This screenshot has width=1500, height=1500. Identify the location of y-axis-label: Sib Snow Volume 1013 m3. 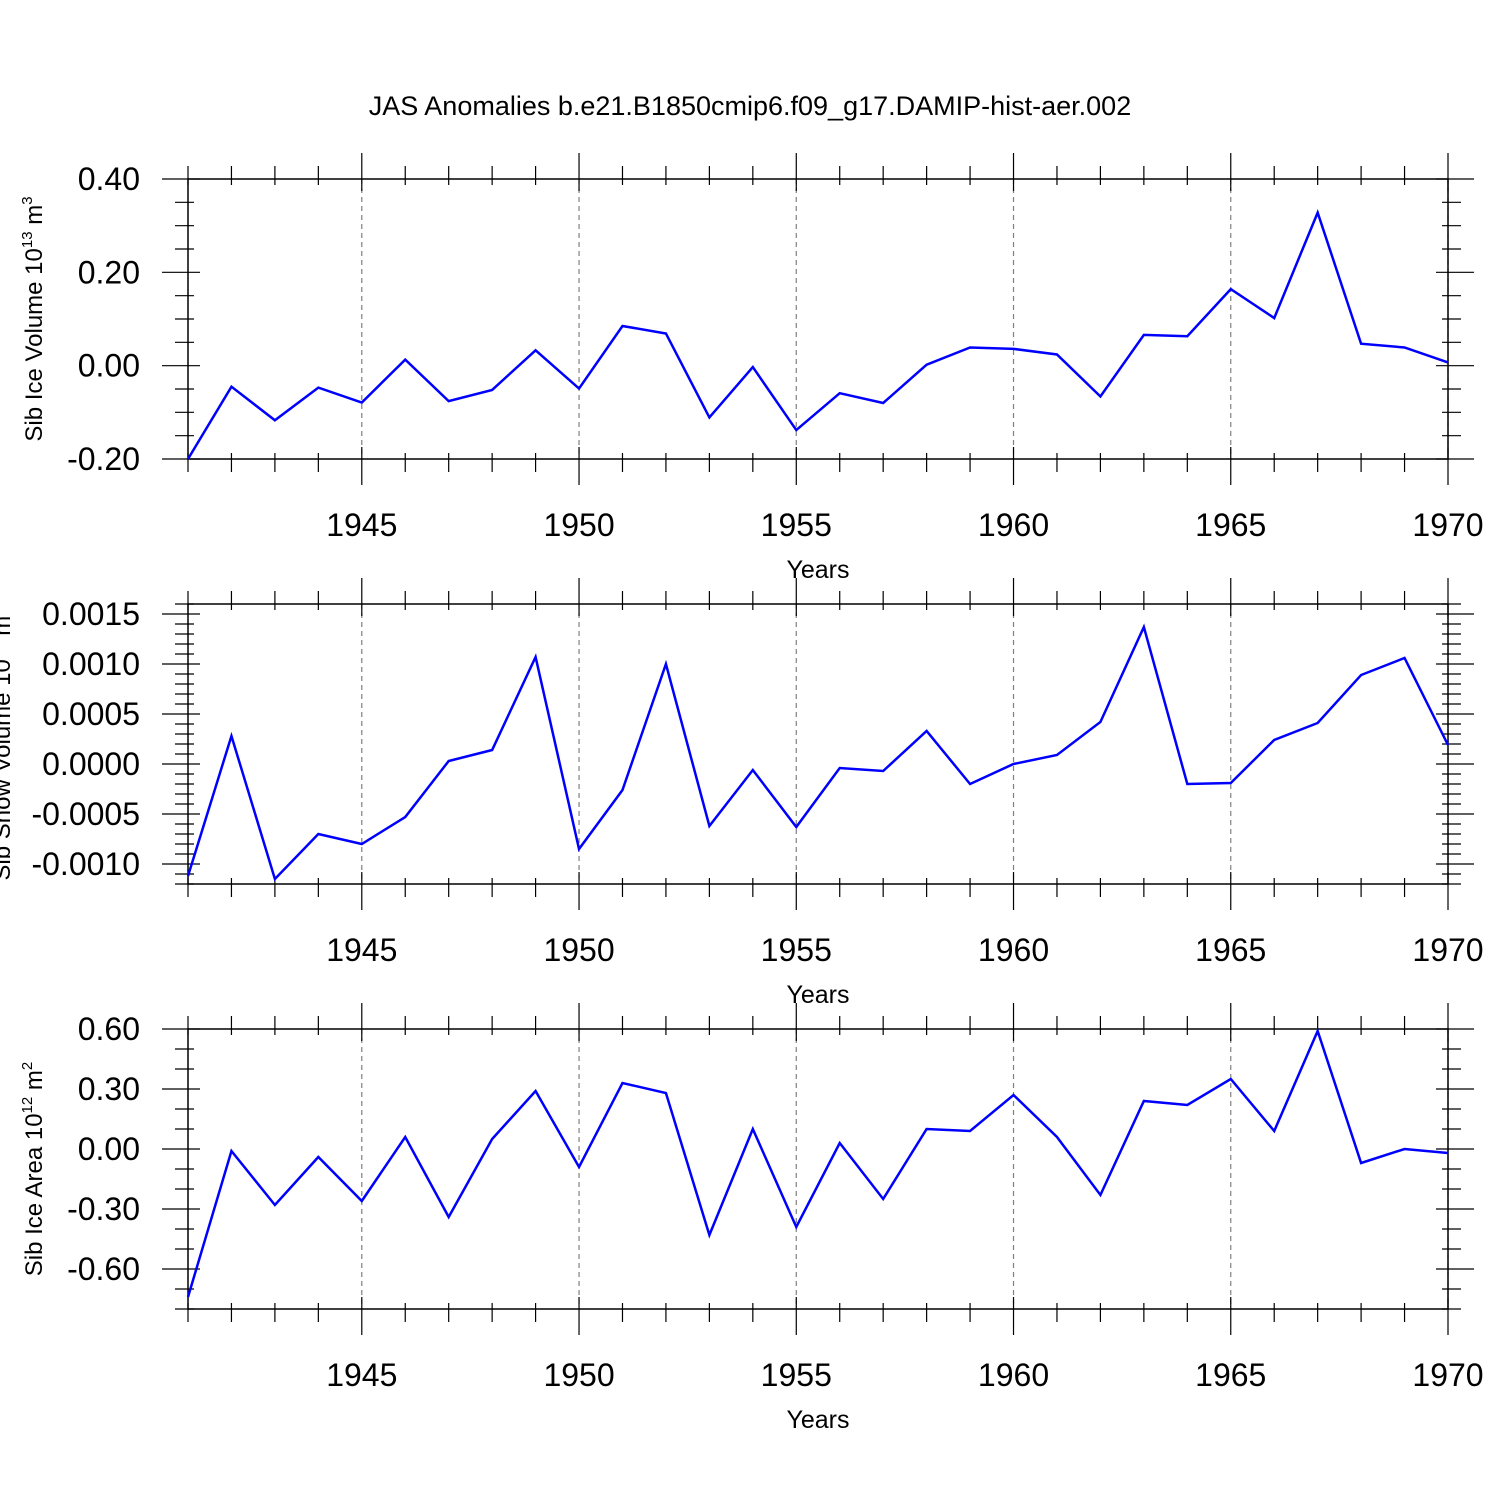
(8, 743).